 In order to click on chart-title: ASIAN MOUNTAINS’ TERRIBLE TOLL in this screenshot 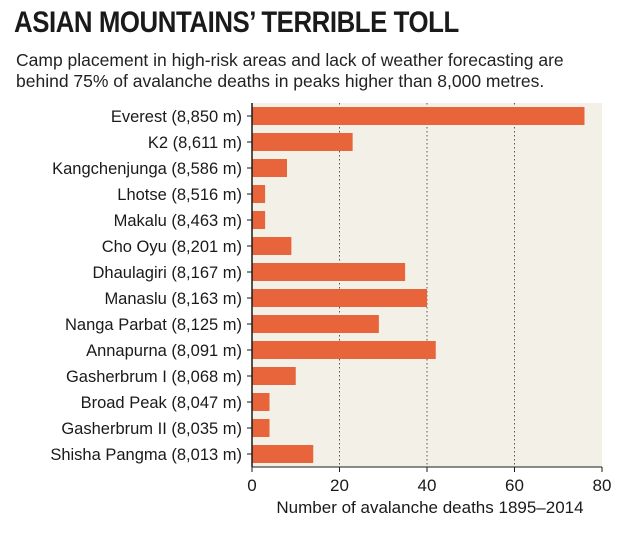, I will do `click(236, 22)`.